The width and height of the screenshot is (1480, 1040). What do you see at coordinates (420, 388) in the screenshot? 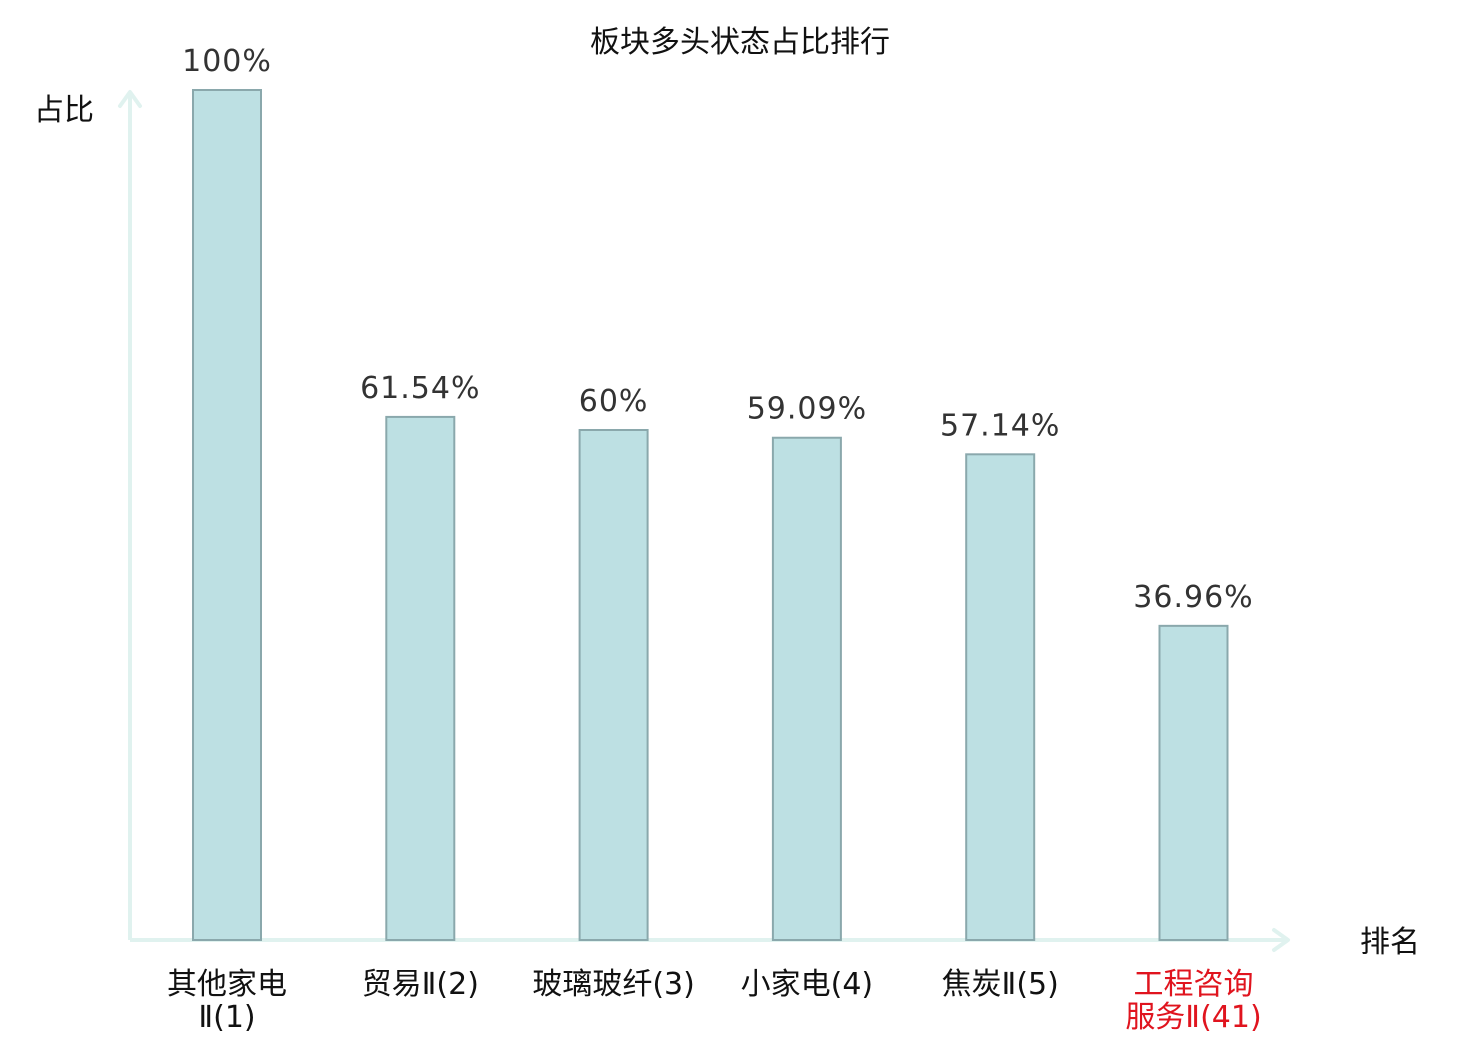
I see `bar-value-label: 61.54%` at bounding box center [420, 388].